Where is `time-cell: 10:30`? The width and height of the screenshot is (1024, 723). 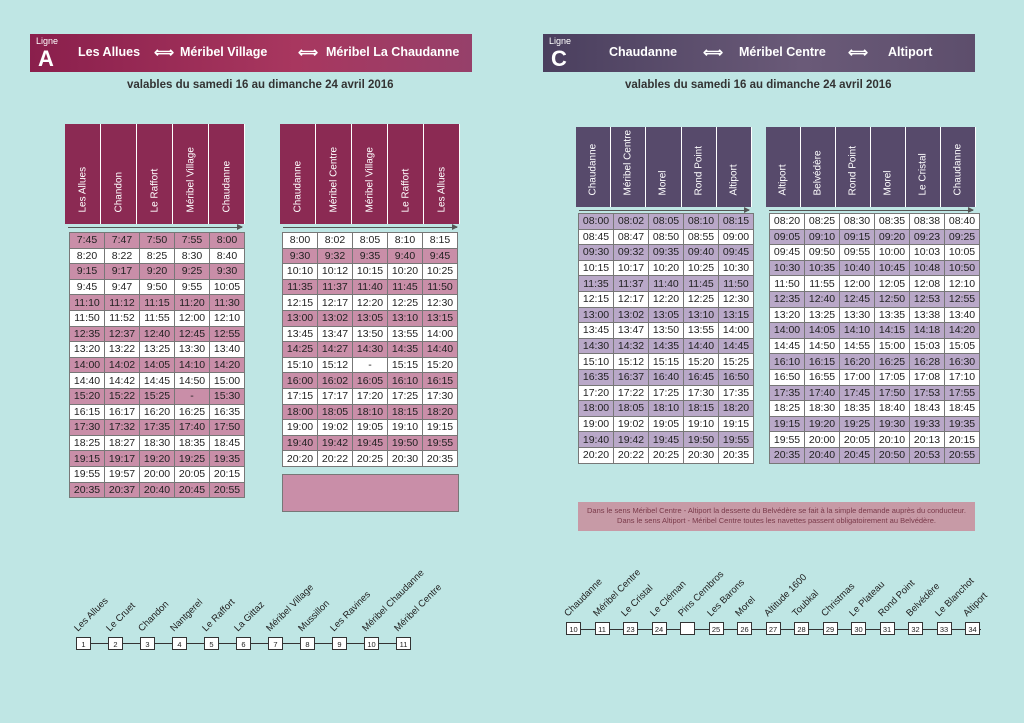
time-cell: 10:30 is located at coordinates (736, 268).